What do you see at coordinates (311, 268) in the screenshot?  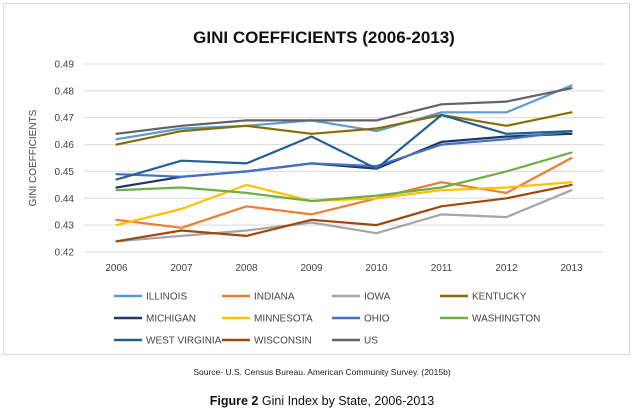 I see `x-tick-label: 2009` at bounding box center [311, 268].